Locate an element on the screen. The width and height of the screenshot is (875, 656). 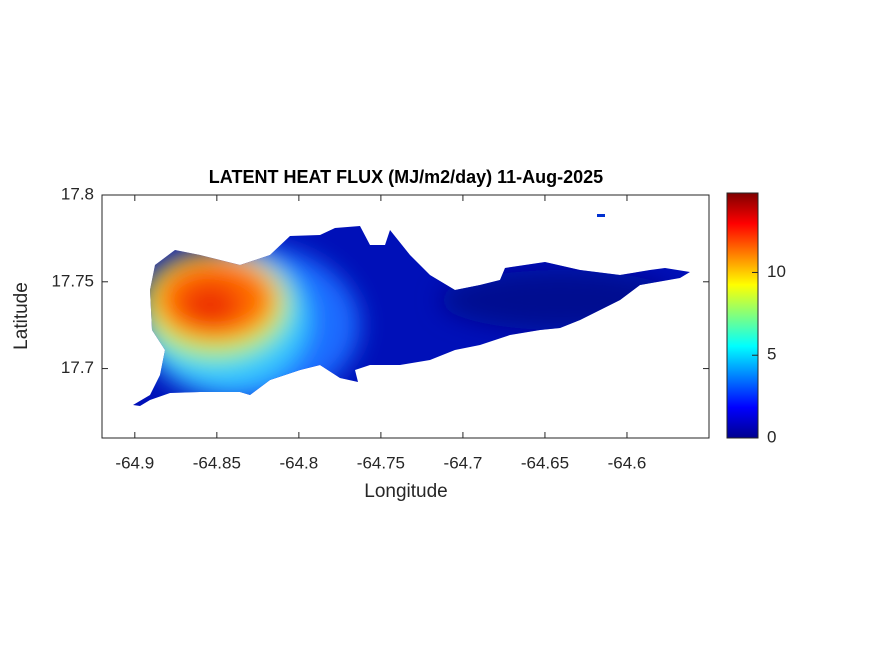
y-tick-label: 17.8 is located at coordinates (77, 193).